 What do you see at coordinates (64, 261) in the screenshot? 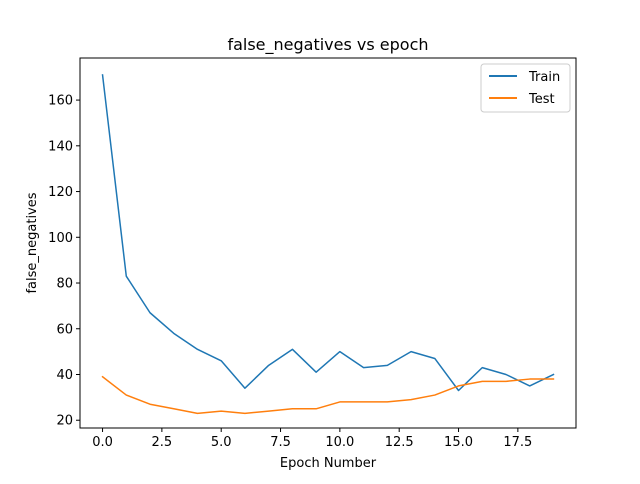
I see `y-axis-ticks: 20 40 60 80 100 120 140 160` at bounding box center [64, 261].